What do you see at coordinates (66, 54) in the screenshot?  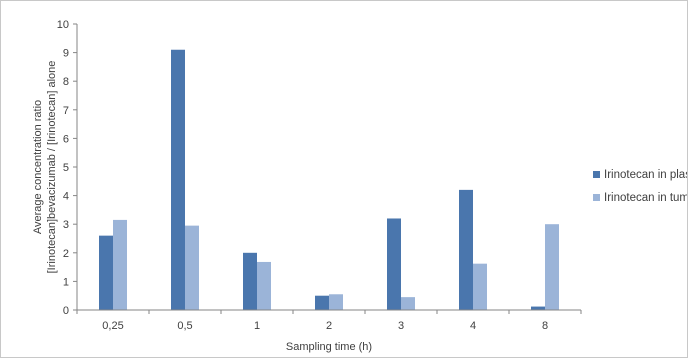 I see `y-tick-label: 9` at bounding box center [66, 54].